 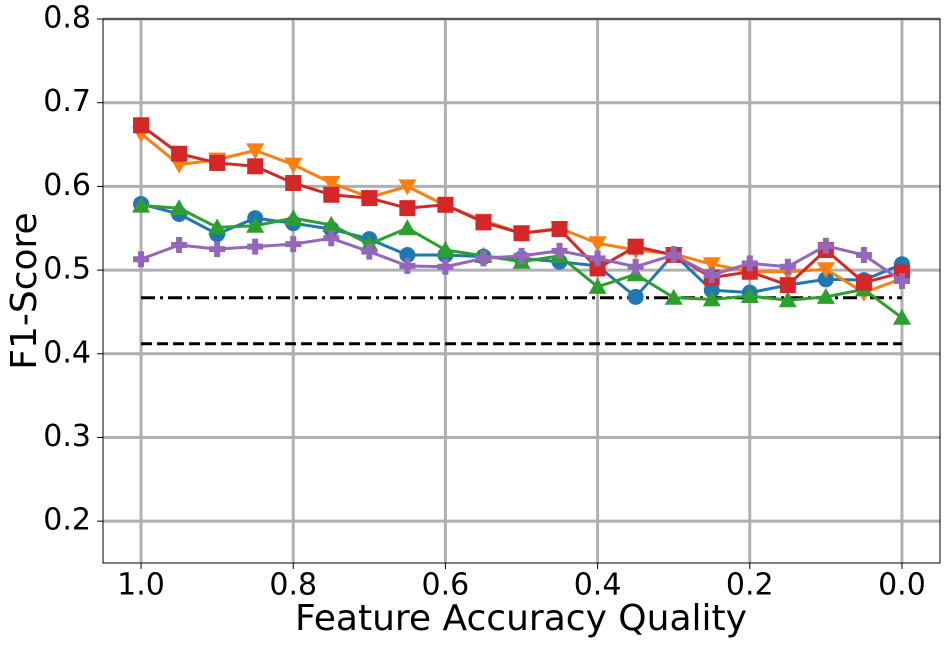 I want to click on x-tick-label: 0.6, so click(x=446, y=585).